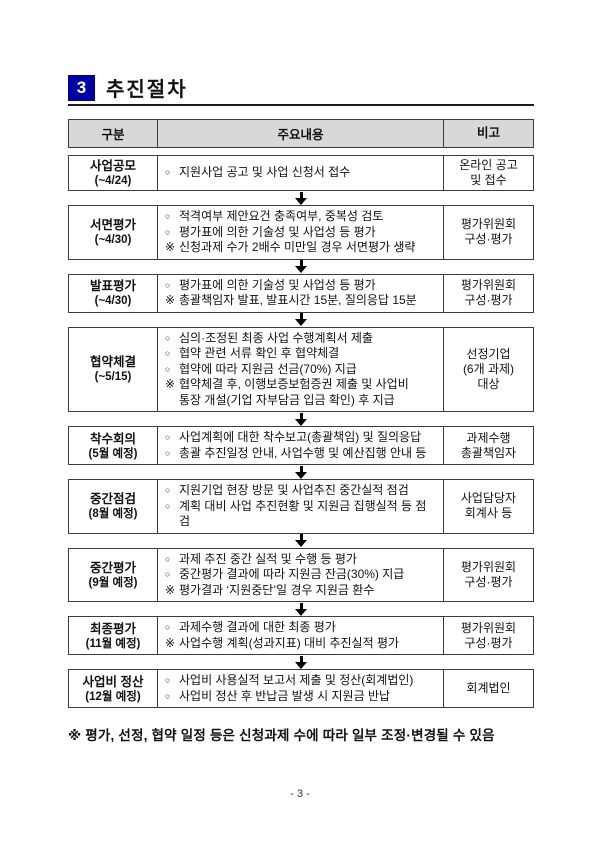 This screenshot has width=600, height=848. Describe the element at coordinates (488, 445) in the screenshot. I see `stage-remark-cell: 과제수행 총괄책임자` at that location.